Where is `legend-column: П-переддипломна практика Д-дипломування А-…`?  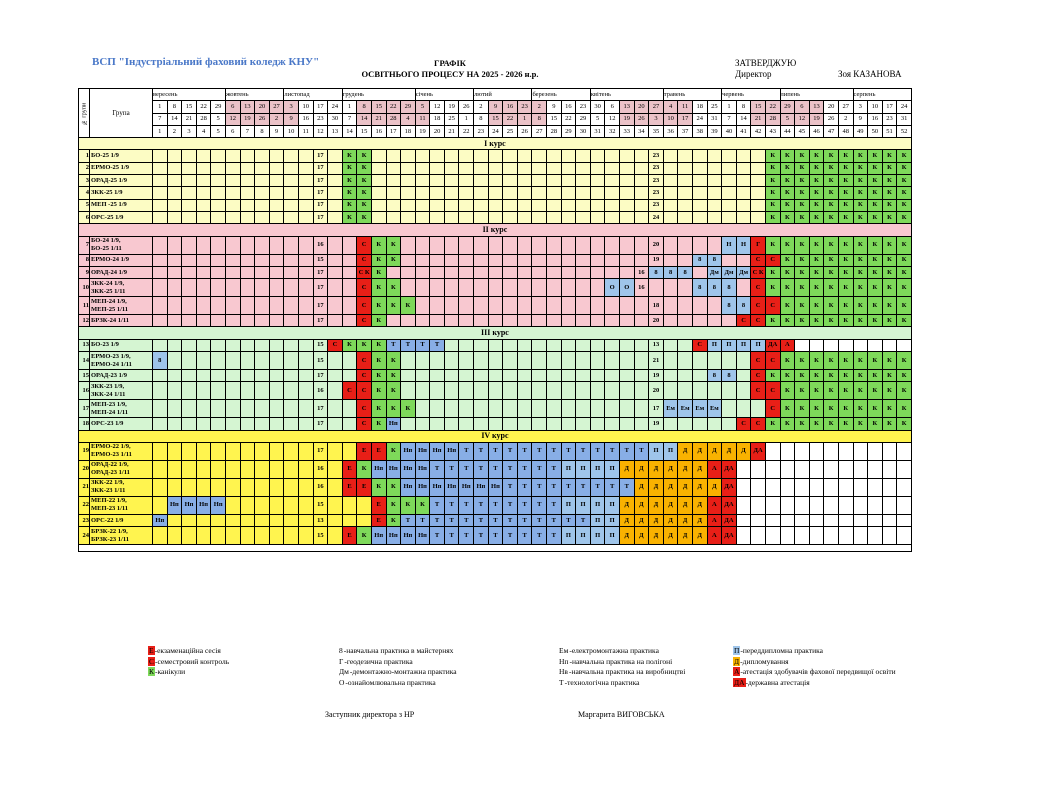
legend-column: П-переддипломна практика Д-дипломування А-… is located at coordinates (814, 667).